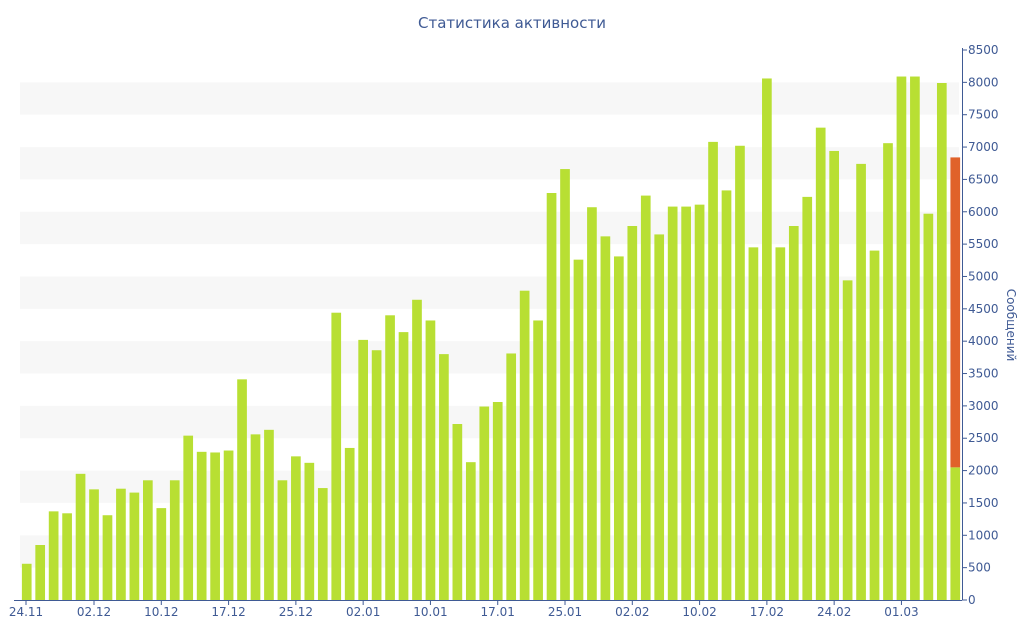  I want to click on y-tick-label: 7000, so click(983, 147).